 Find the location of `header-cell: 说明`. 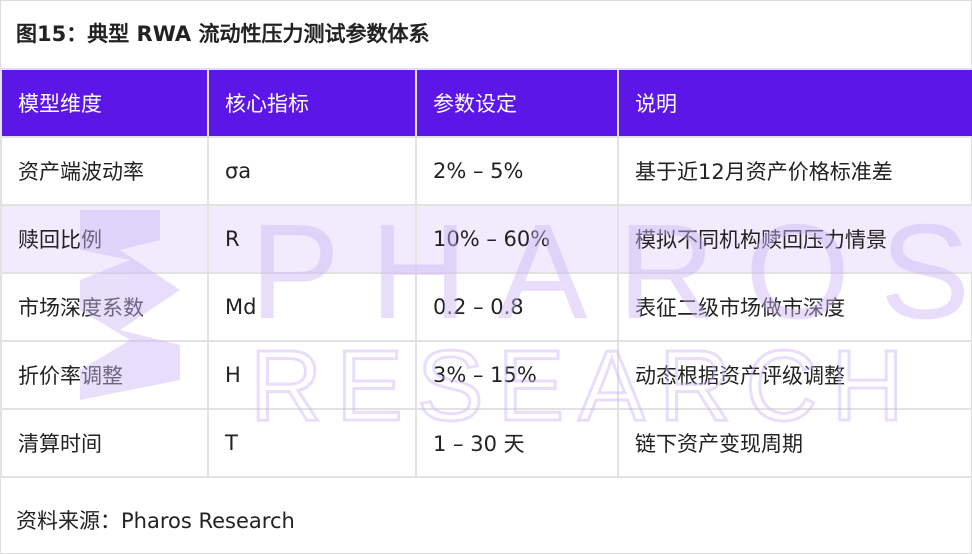

header-cell: 说明 is located at coordinates (794, 103).